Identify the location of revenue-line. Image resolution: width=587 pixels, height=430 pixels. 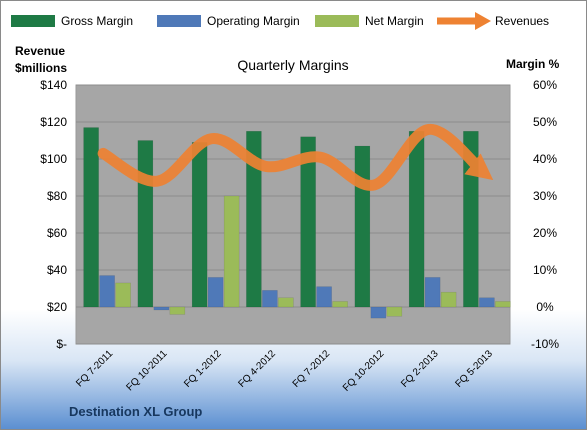
(295, 157).